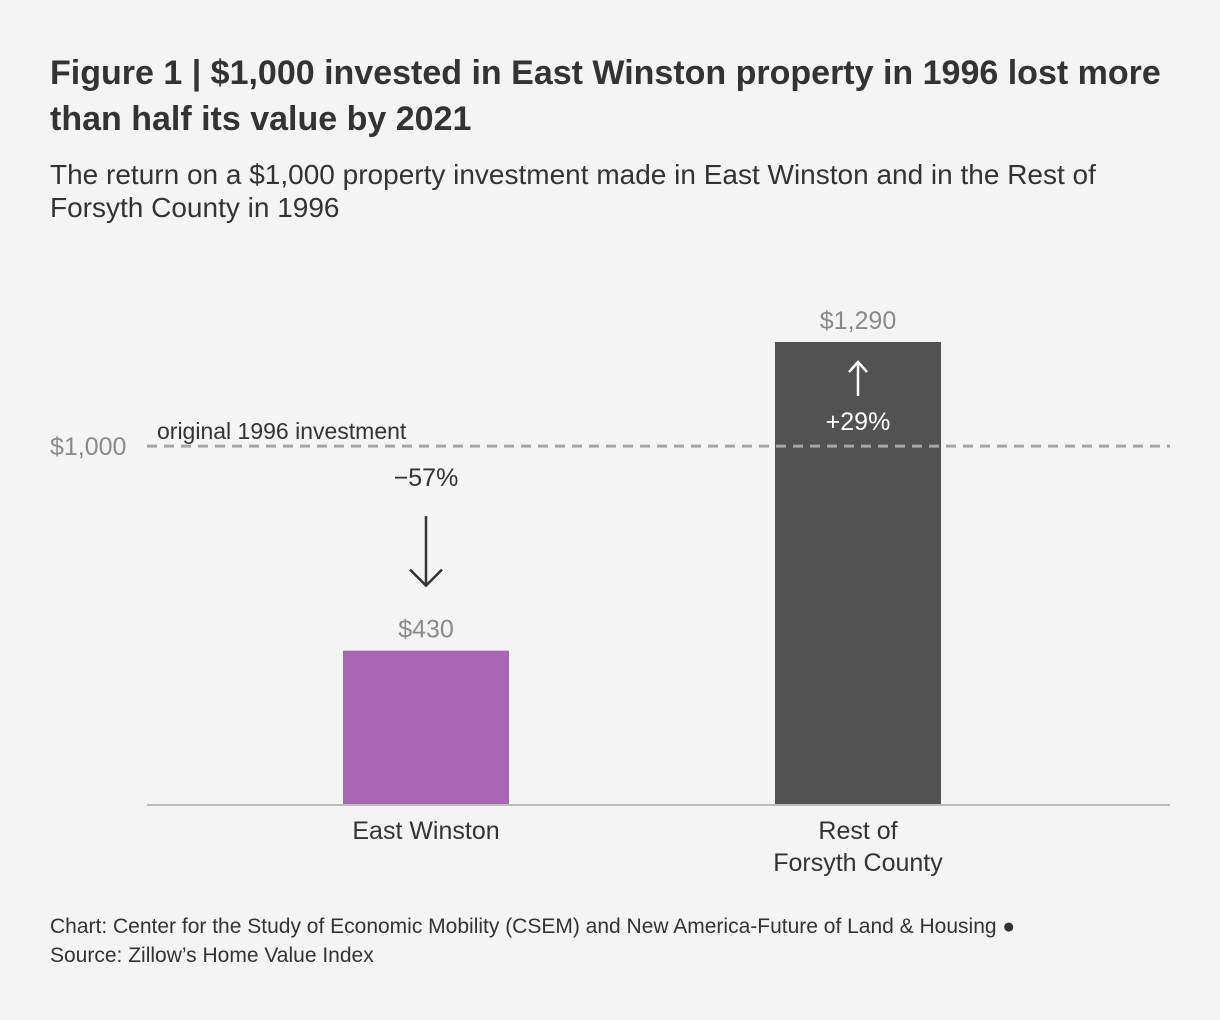 Image resolution: width=1220 pixels, height=1020 pixels. Describe the element at coordinates (858, 321) in the screenshot. I see `value-label-1: $1,290` at that location.